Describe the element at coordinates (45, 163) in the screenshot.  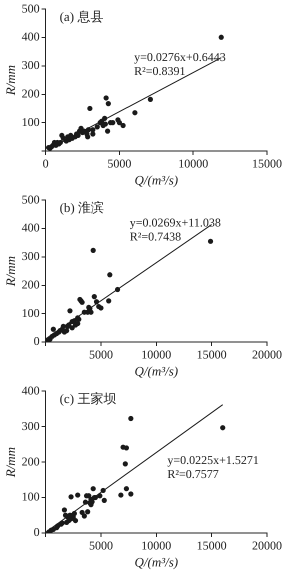
I see `x-tick-label: 0` at that location.